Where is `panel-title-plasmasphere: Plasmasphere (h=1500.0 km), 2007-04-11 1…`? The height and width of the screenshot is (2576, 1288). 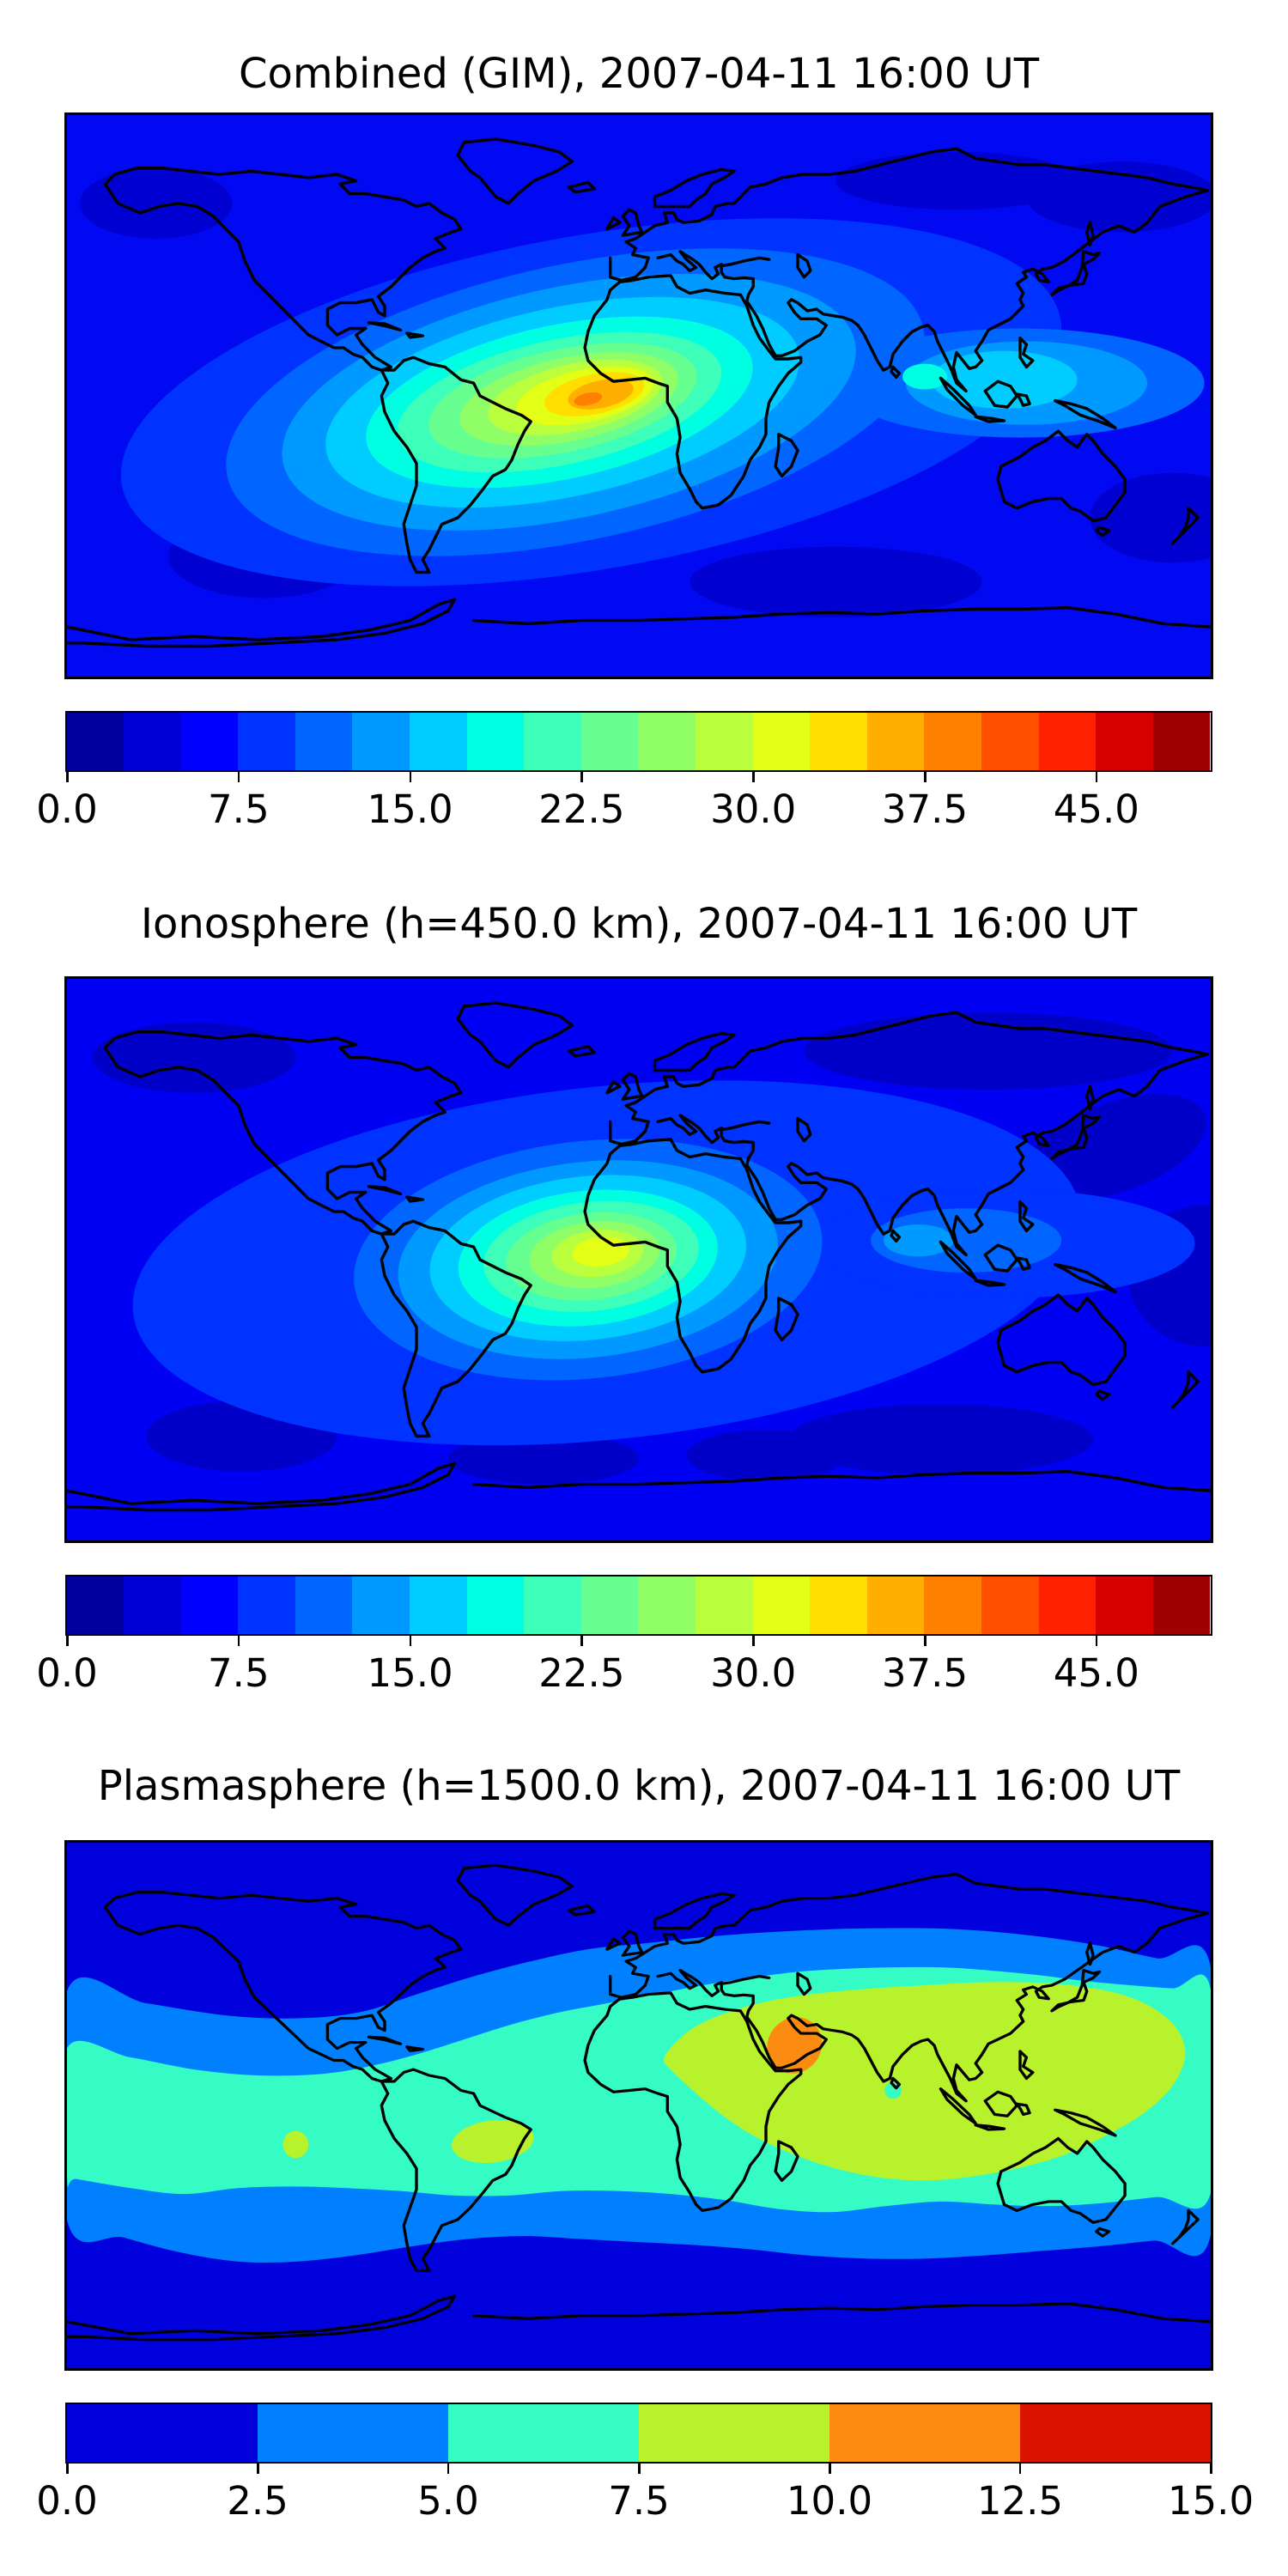
panel-title-plasmasphere: Plasmasphere (h=1500.0 km), 2007-04-11 1… is located at coordinates (639, 1786).